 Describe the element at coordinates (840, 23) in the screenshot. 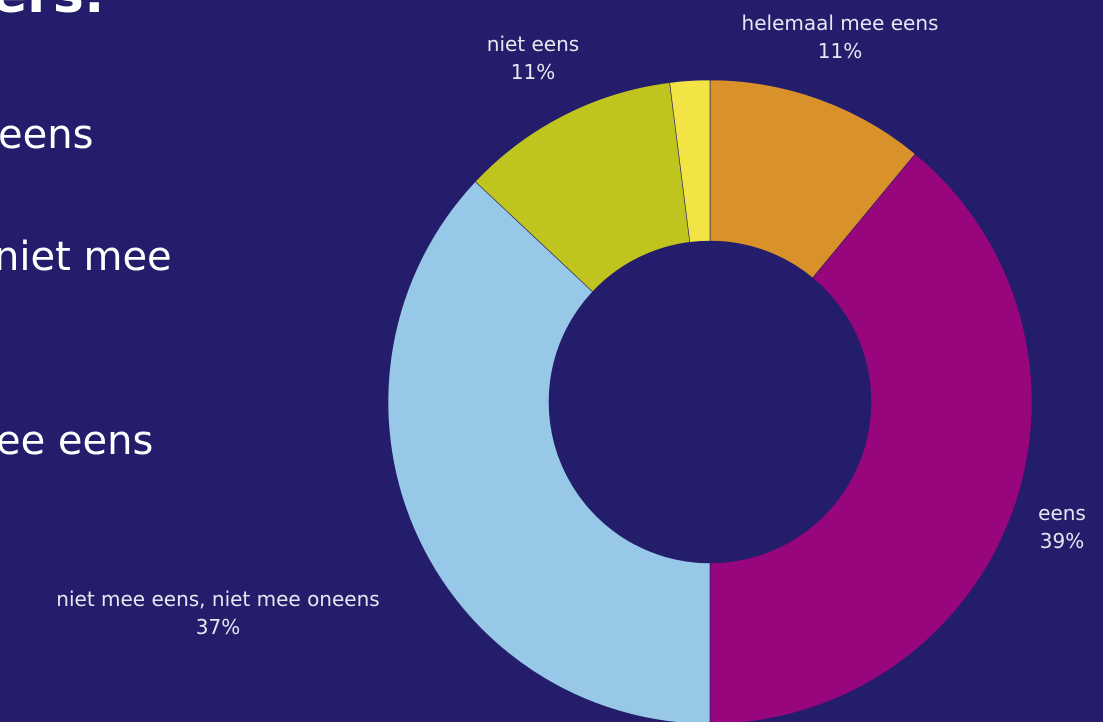

I see `slice-label-0: helemaal mee eens` at that location.